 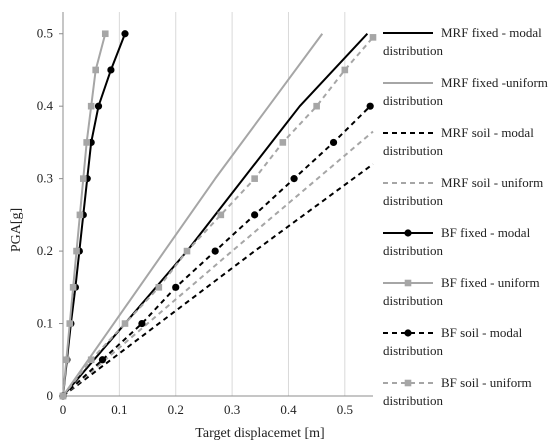 I want to click on legend-label: BF soil - modal, so click(x=482, y=332).